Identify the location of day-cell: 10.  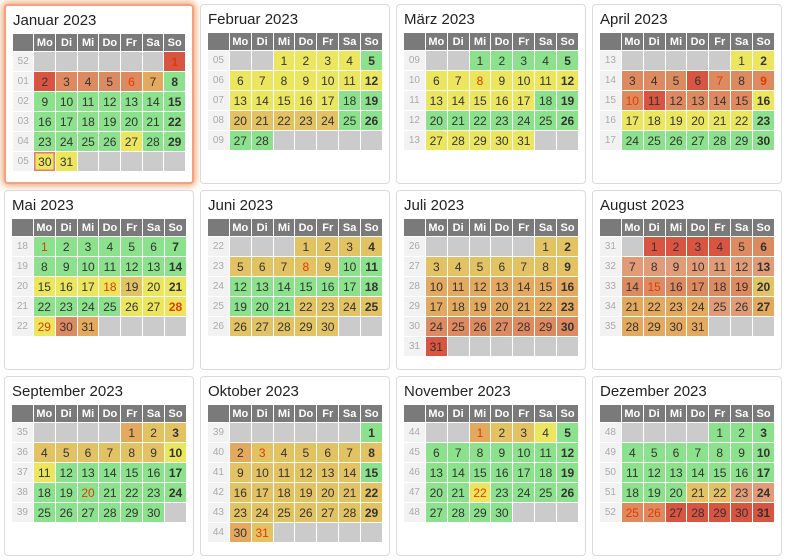
(66, 101).